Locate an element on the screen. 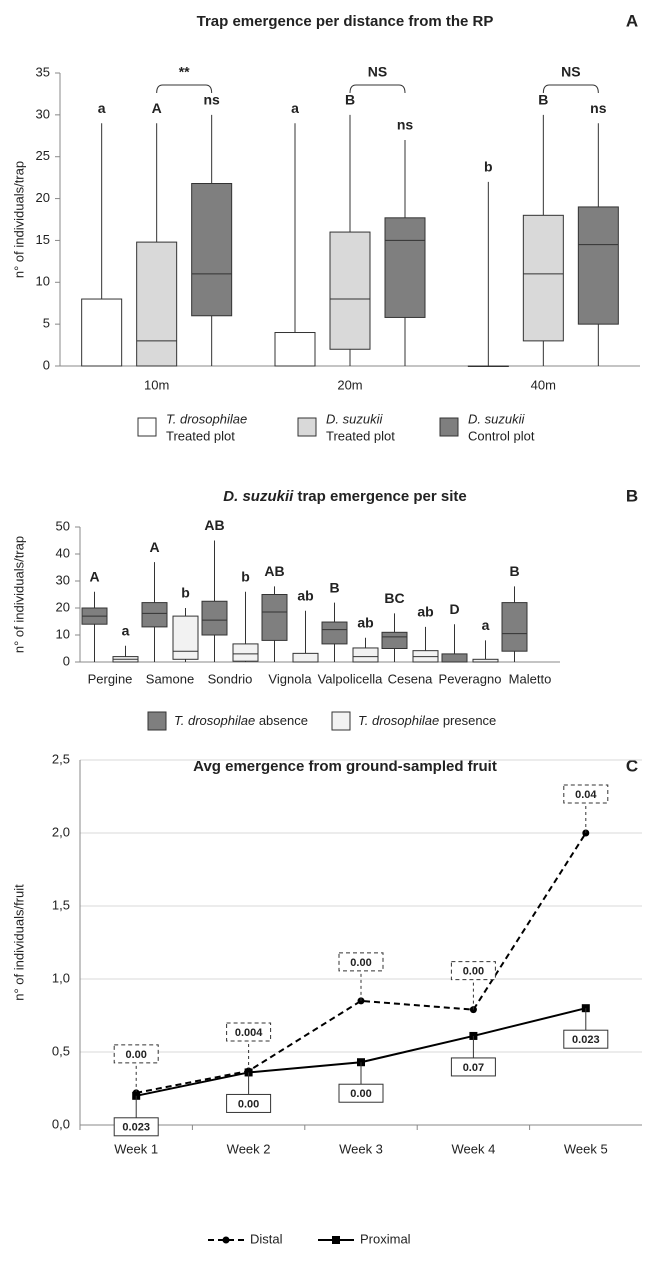  x-tick-label: Week 2 is located at coordinates (249, 1148).